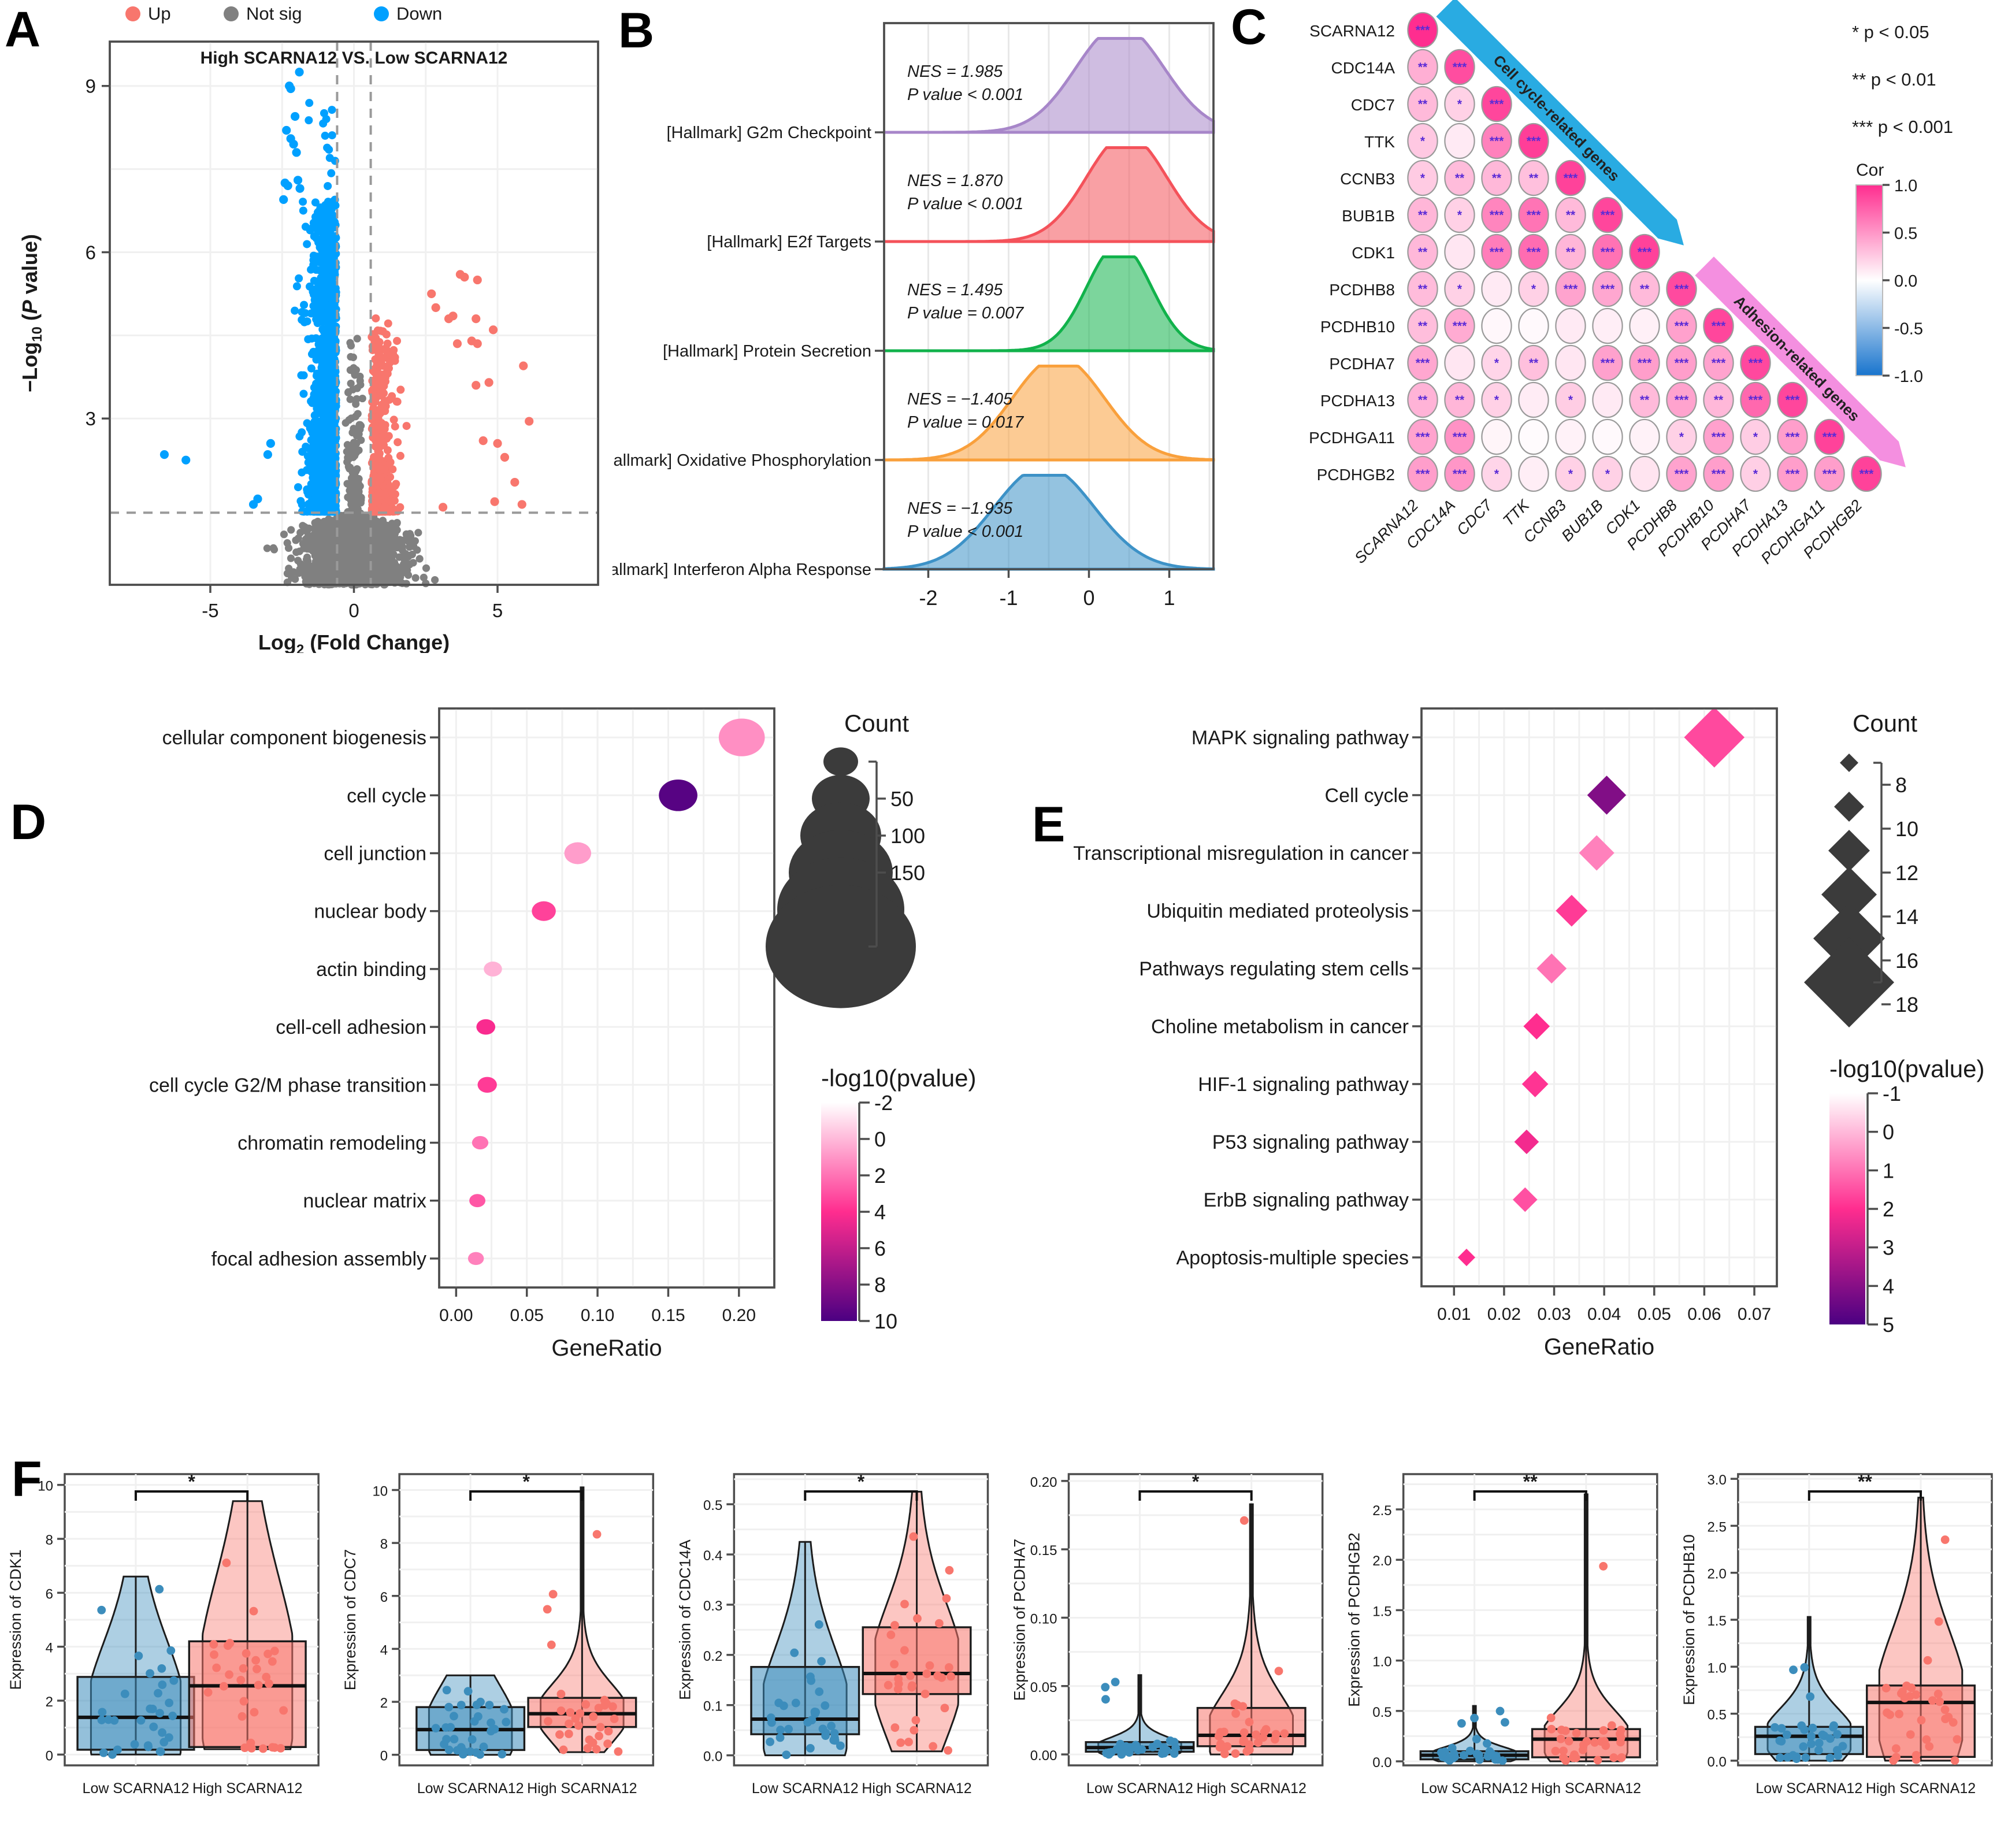 This screenshot has height=1848, width=2008. What do you see at coordinates (1241, 853) in the screenshot?
I see `term-label-2: Transcriptional misregulation in cancer` at bounding box center [1241, 853].